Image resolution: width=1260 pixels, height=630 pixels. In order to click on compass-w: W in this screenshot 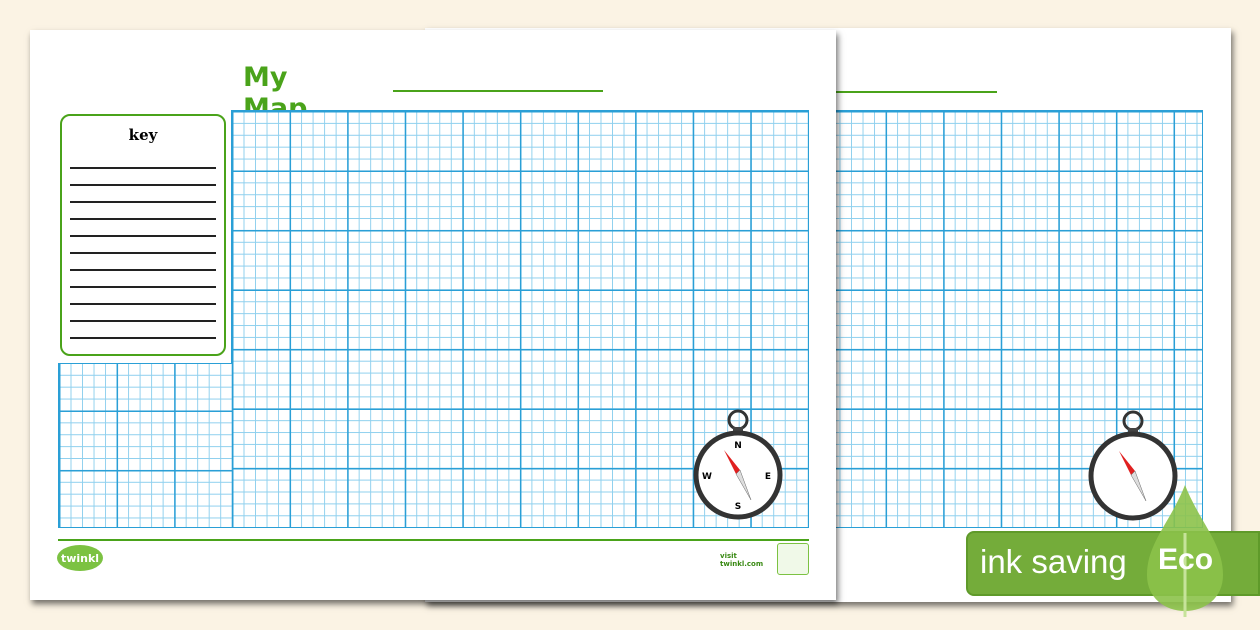, I will do `click(707, 477)`.